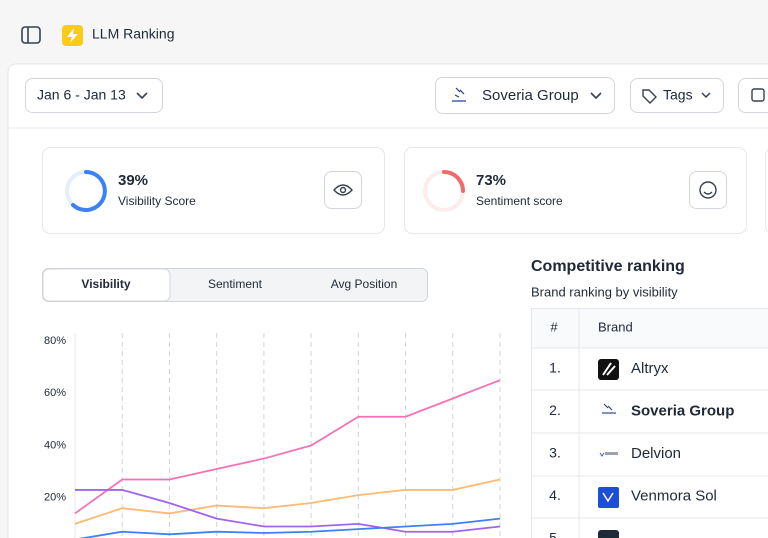  What do you see at coordinates (682, 410) in the screenshot?
I see `brand: Soveria Group` at bounding box center [682, 410].